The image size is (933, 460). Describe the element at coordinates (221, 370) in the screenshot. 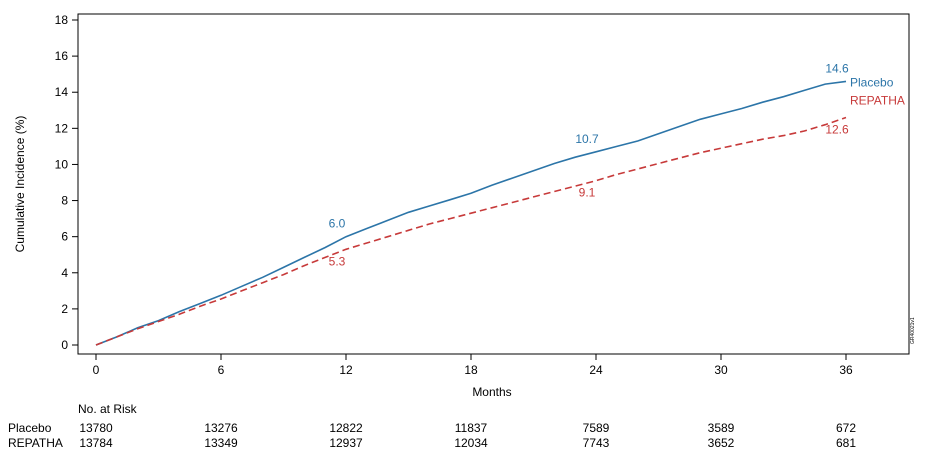

I see `x-tick-label: 6` at that location.